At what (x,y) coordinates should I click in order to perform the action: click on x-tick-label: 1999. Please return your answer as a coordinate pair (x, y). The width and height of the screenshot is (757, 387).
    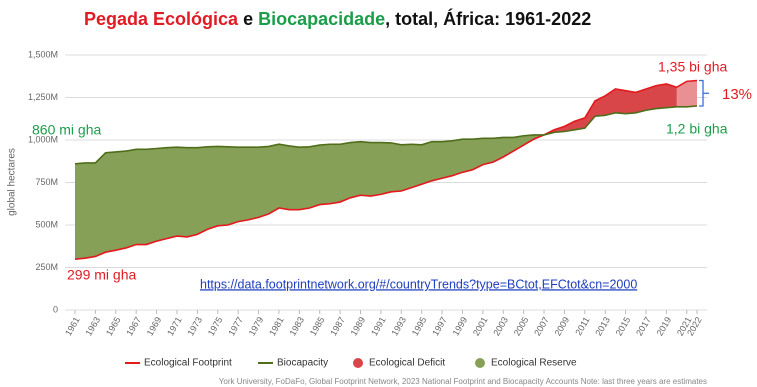
    Looking at the image, I should click on (460, 326).